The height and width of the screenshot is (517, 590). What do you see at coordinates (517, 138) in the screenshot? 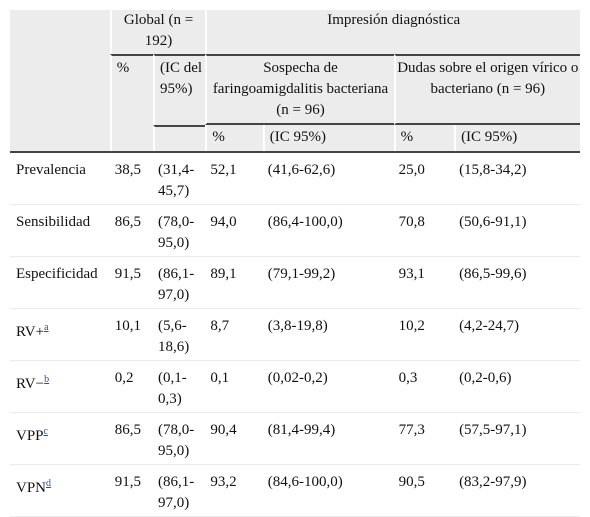
I see `header-dudas-ic: (IC 95%)` at bounding box center [517, 138].